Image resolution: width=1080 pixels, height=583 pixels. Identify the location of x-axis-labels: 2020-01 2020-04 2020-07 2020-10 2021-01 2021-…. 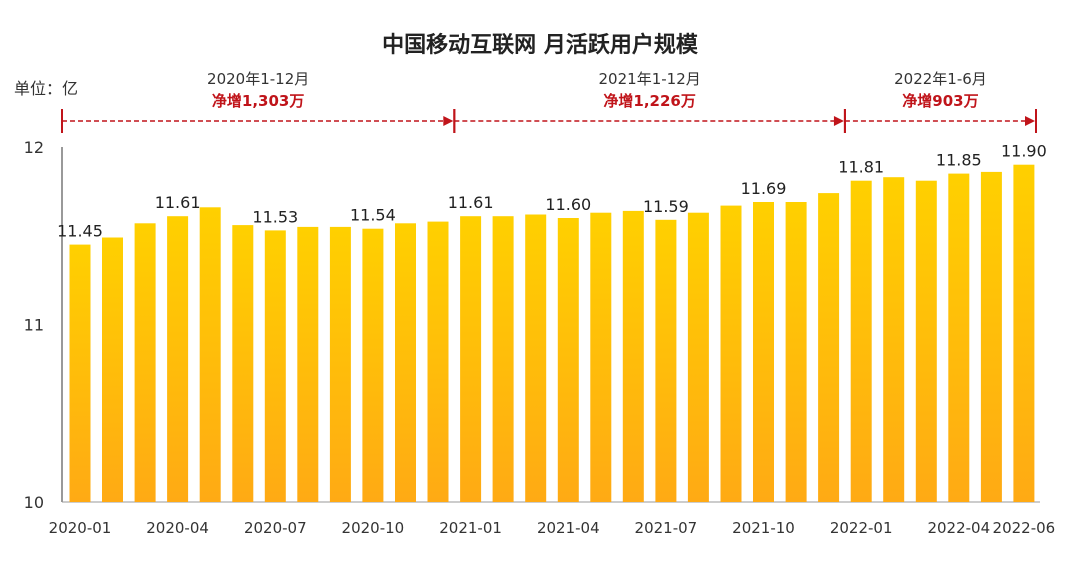
(552, 528).